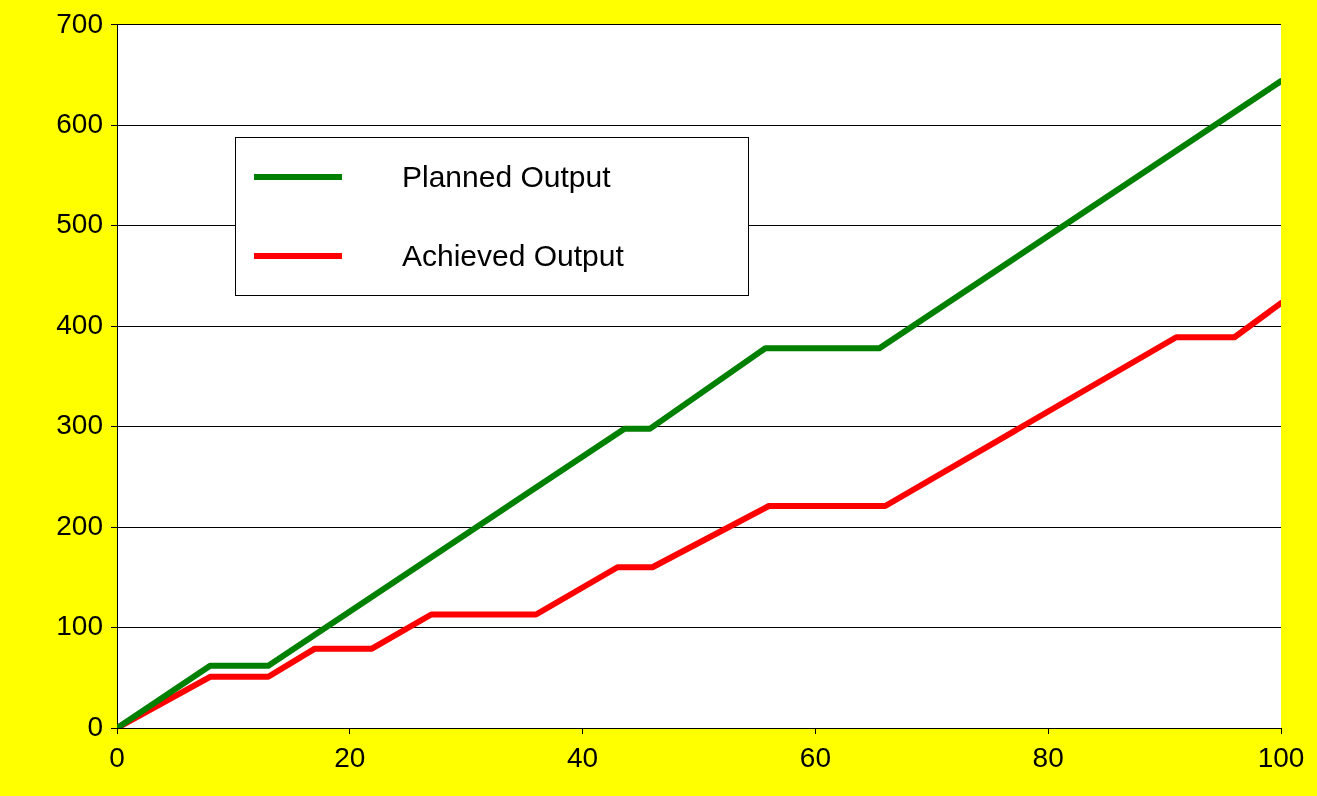 Image resolution: width=1317 pixels, height=796 pixels. What do you see at coordinates (79, 123) in the screenshot?
I see `y-tick-label: 600` at bounding box center [79, 123].